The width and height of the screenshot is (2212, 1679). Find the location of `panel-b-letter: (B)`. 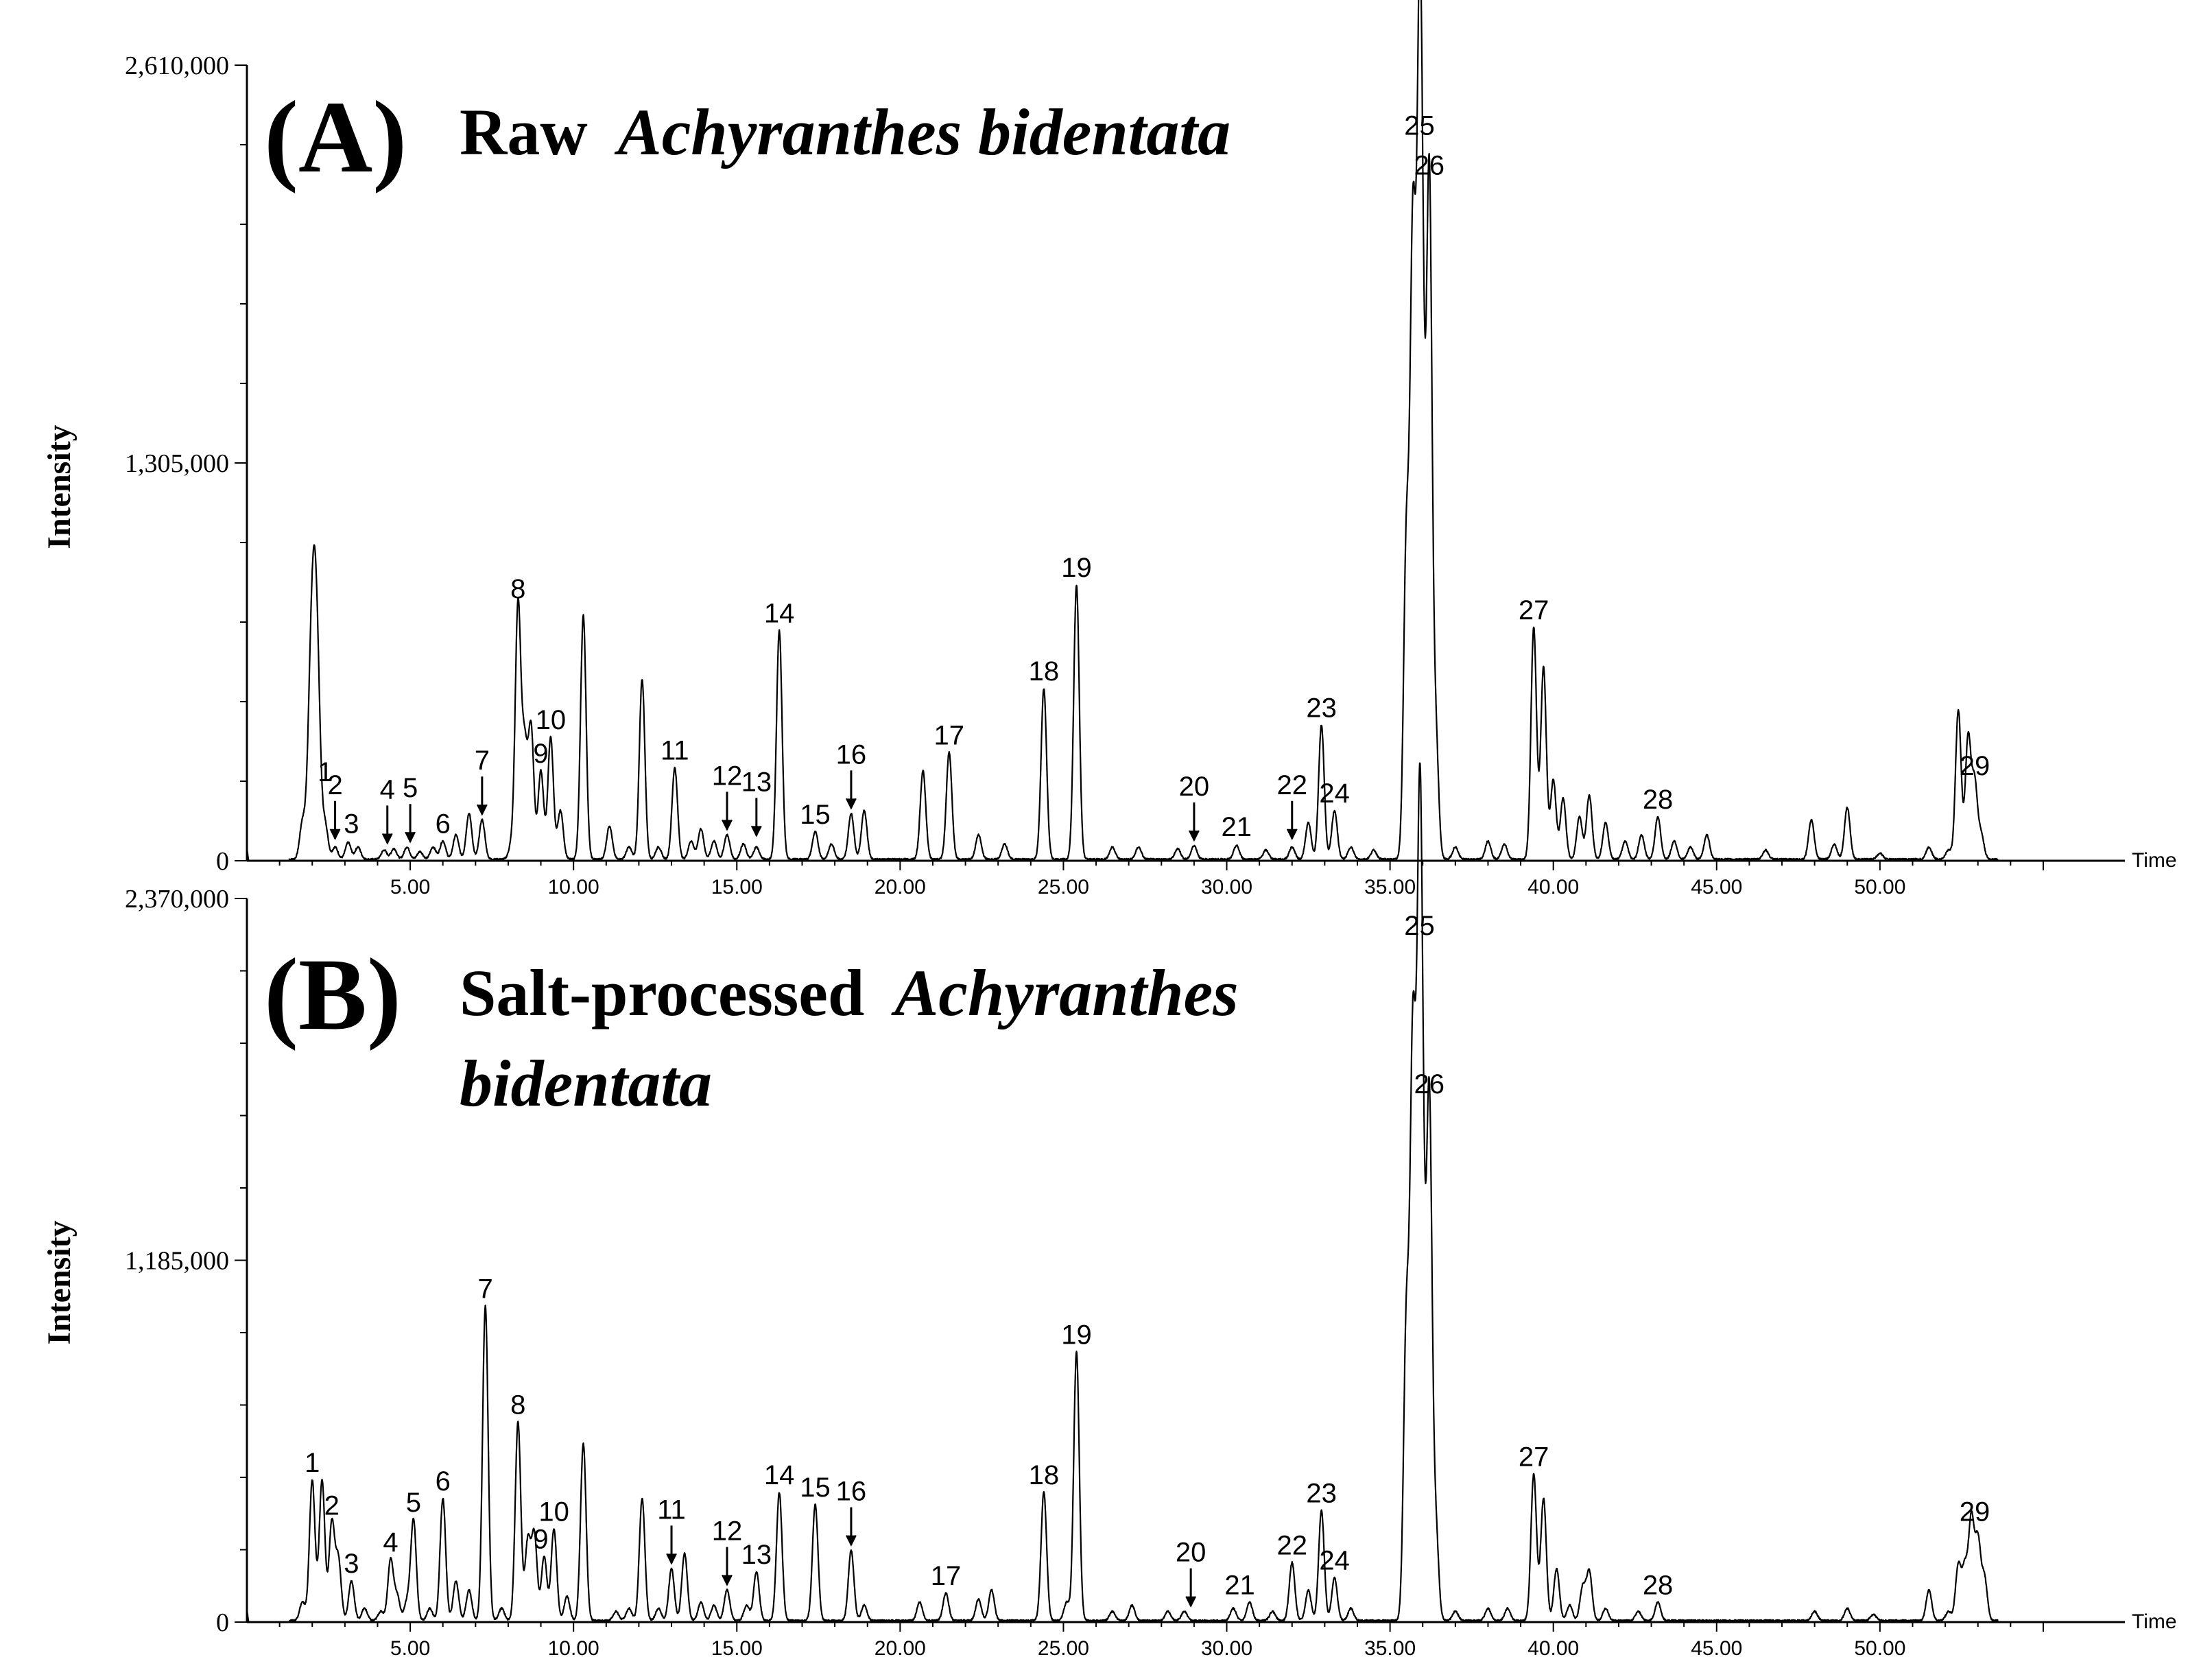

panel-b-letter: (B) is located at coordinates (332, 995).